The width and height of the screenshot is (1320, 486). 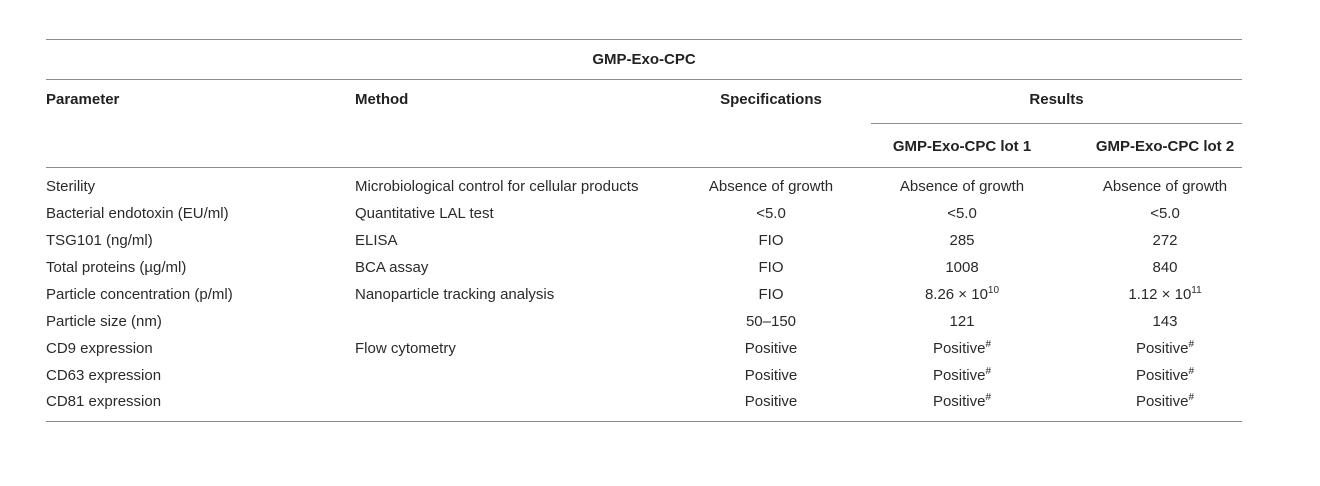 I want to click on parameter-cell: CD9 expression, so click(x=99, y=348).